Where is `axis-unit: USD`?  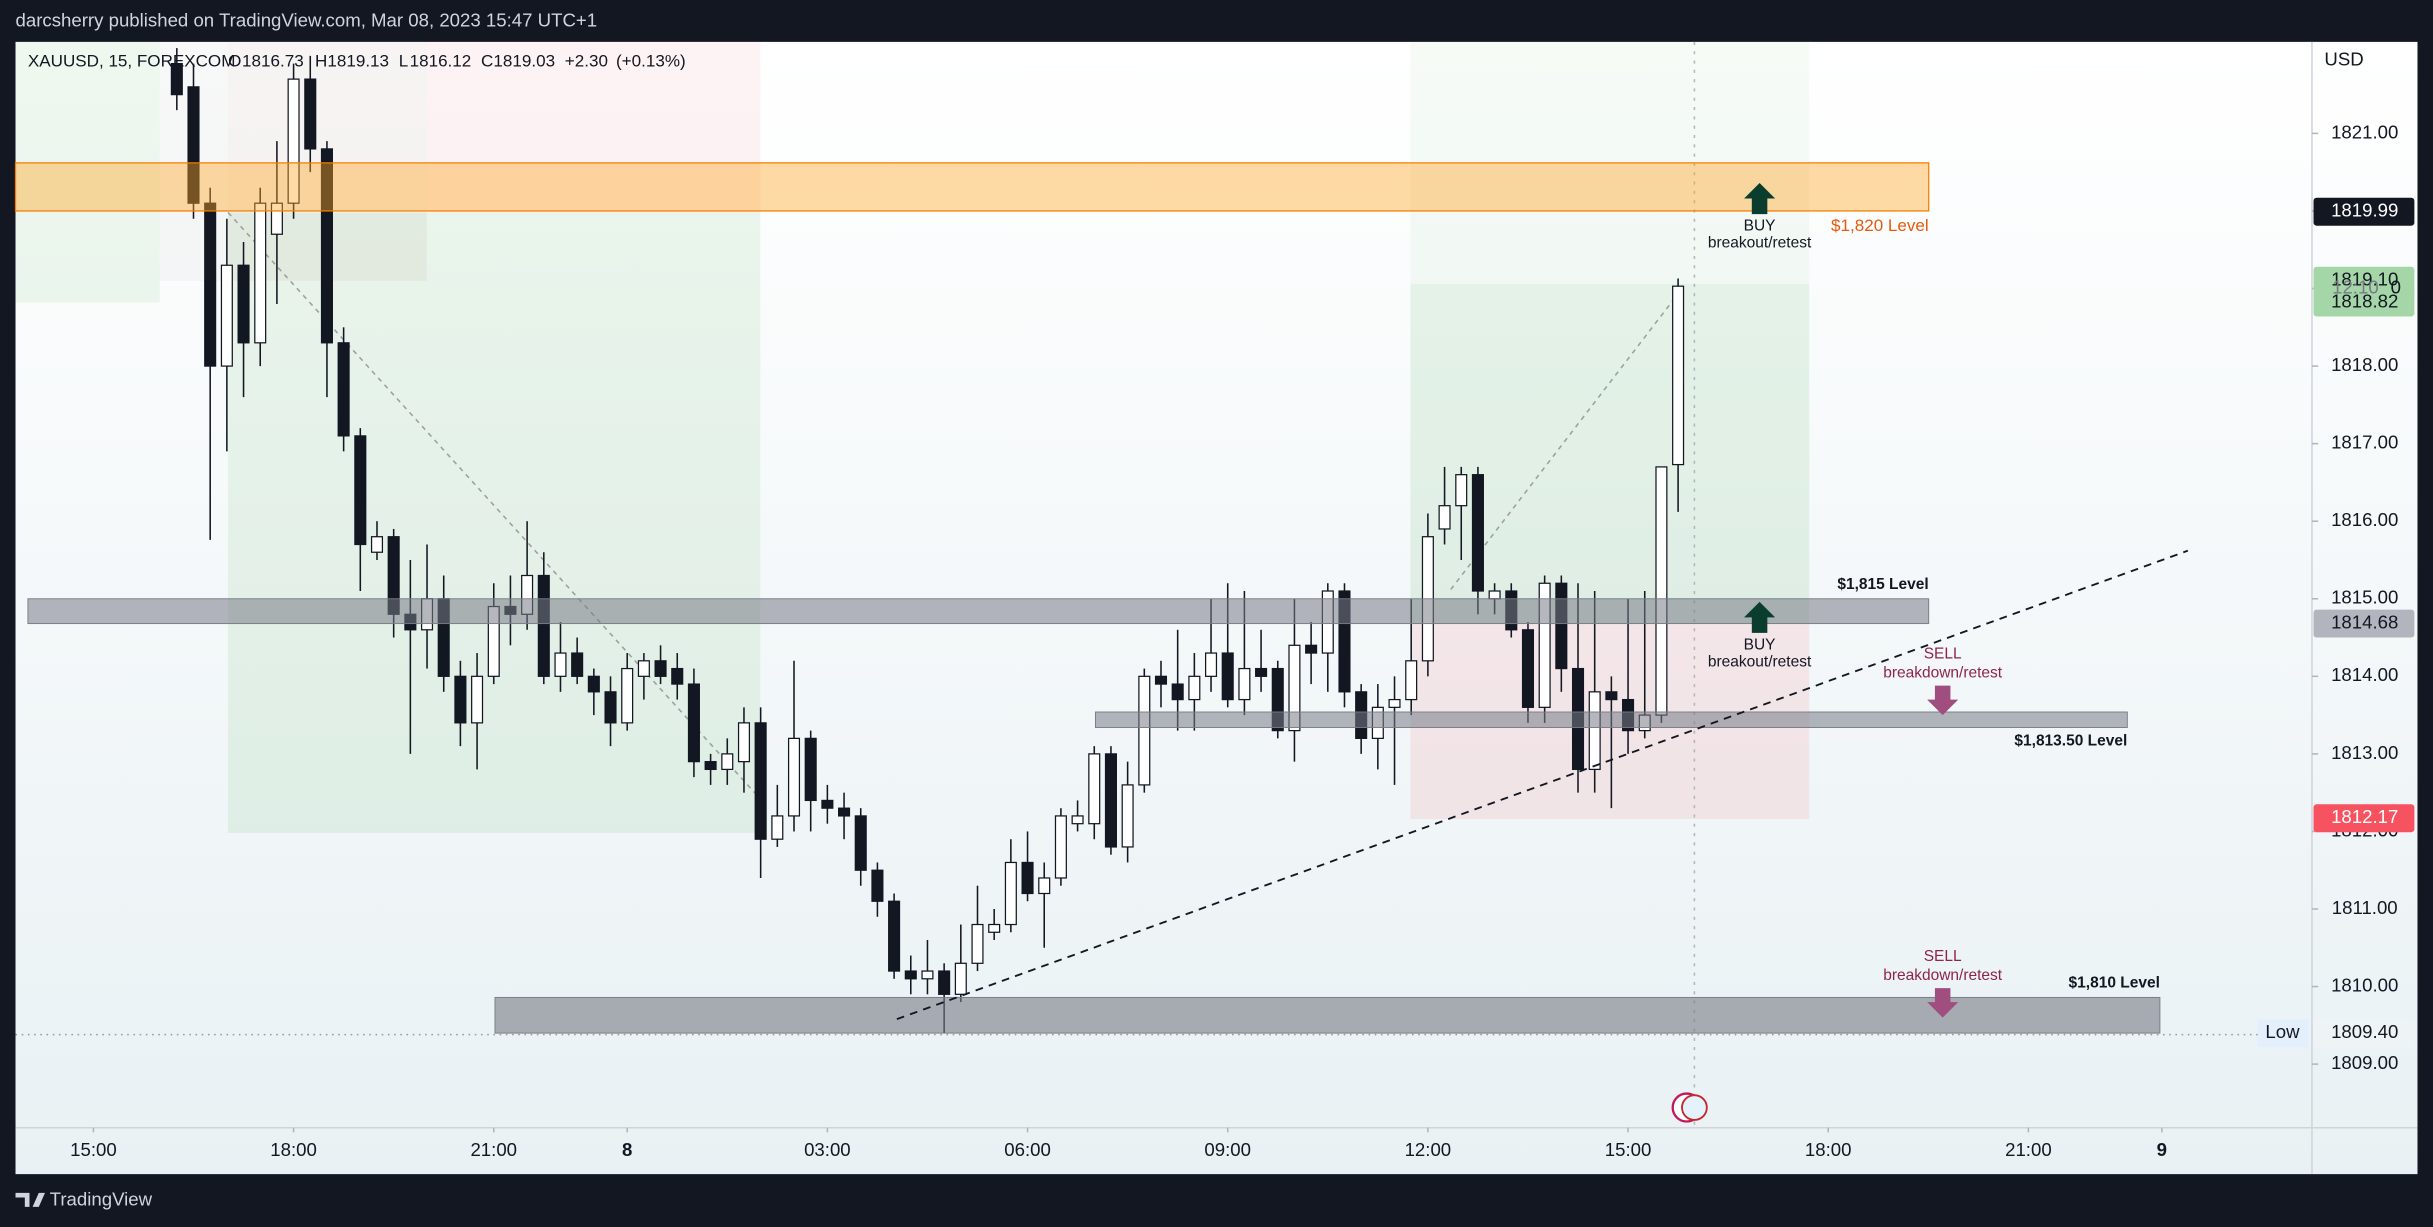 axis-unit: USD is located at coordinates (2343, 58).